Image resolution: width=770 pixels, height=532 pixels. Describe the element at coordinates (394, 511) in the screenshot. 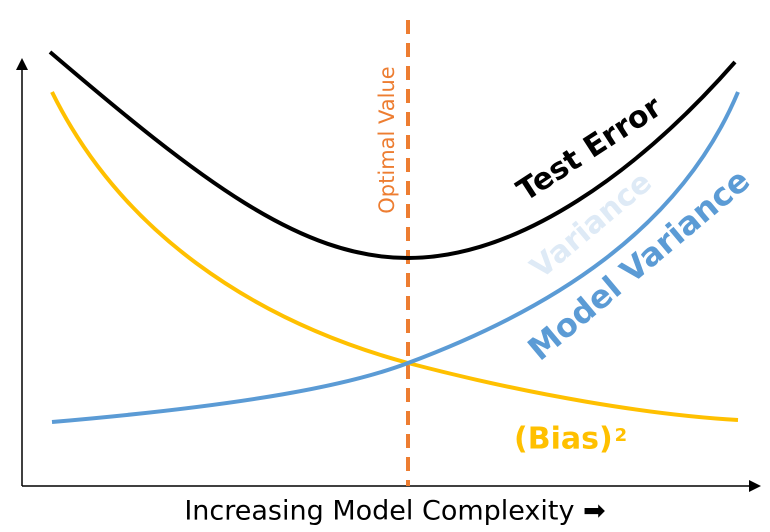

I see `x-axis-label: Increasing Model Complexity ➡` at that location.